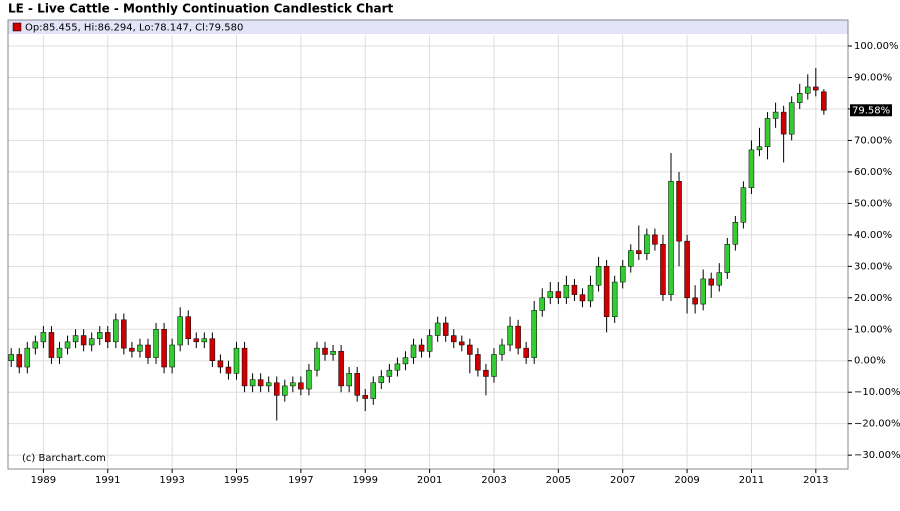 Image resolution: width=900 pixels, height=511 pixels. Describe the element at coordinates (870, 361) in the screenshot. I see `y-tick-label: 0.00%` at that location.